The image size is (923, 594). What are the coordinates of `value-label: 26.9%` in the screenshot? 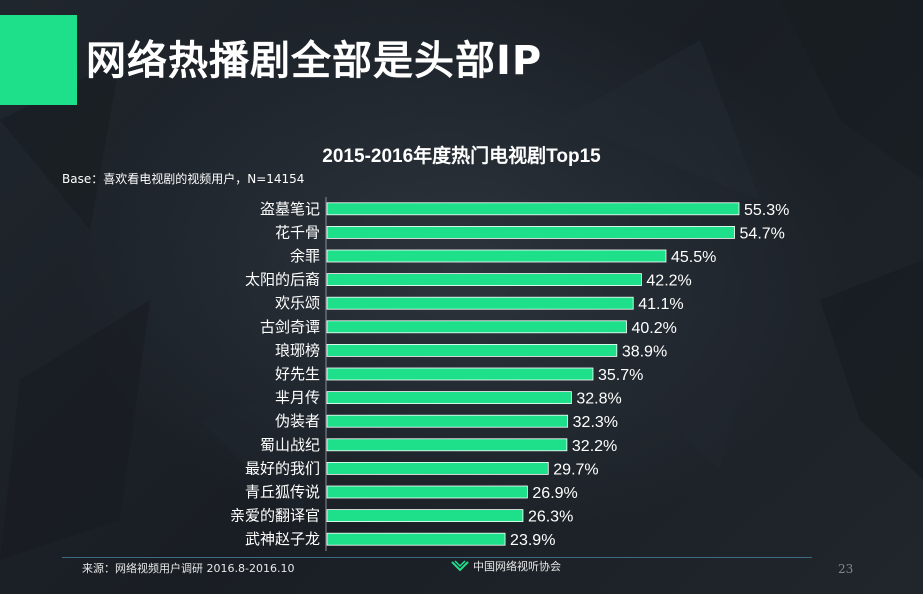 It's located at (554, 493).